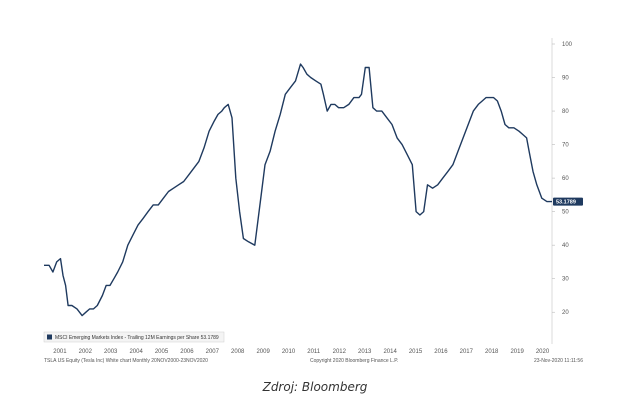 The width and height of the screenshot is (630, 407). I want to click on x-tick-label: 2003, so click(111, 352).